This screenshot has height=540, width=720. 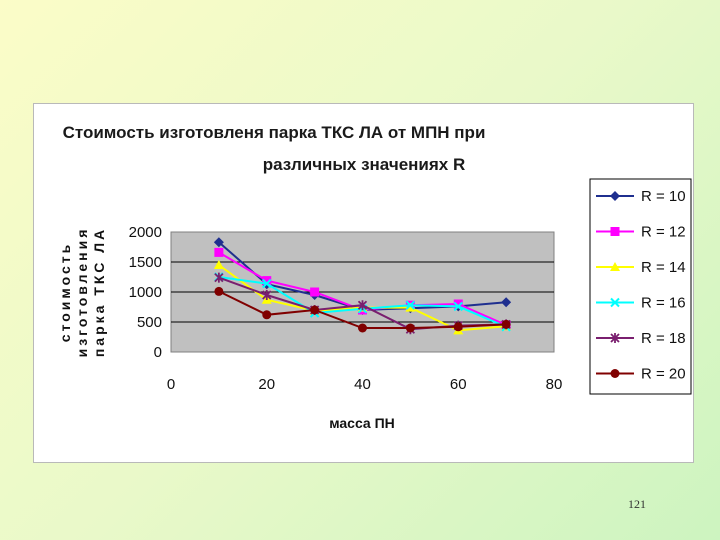 I want to click on legend-item: R = 18, so click(x=641, y=338).